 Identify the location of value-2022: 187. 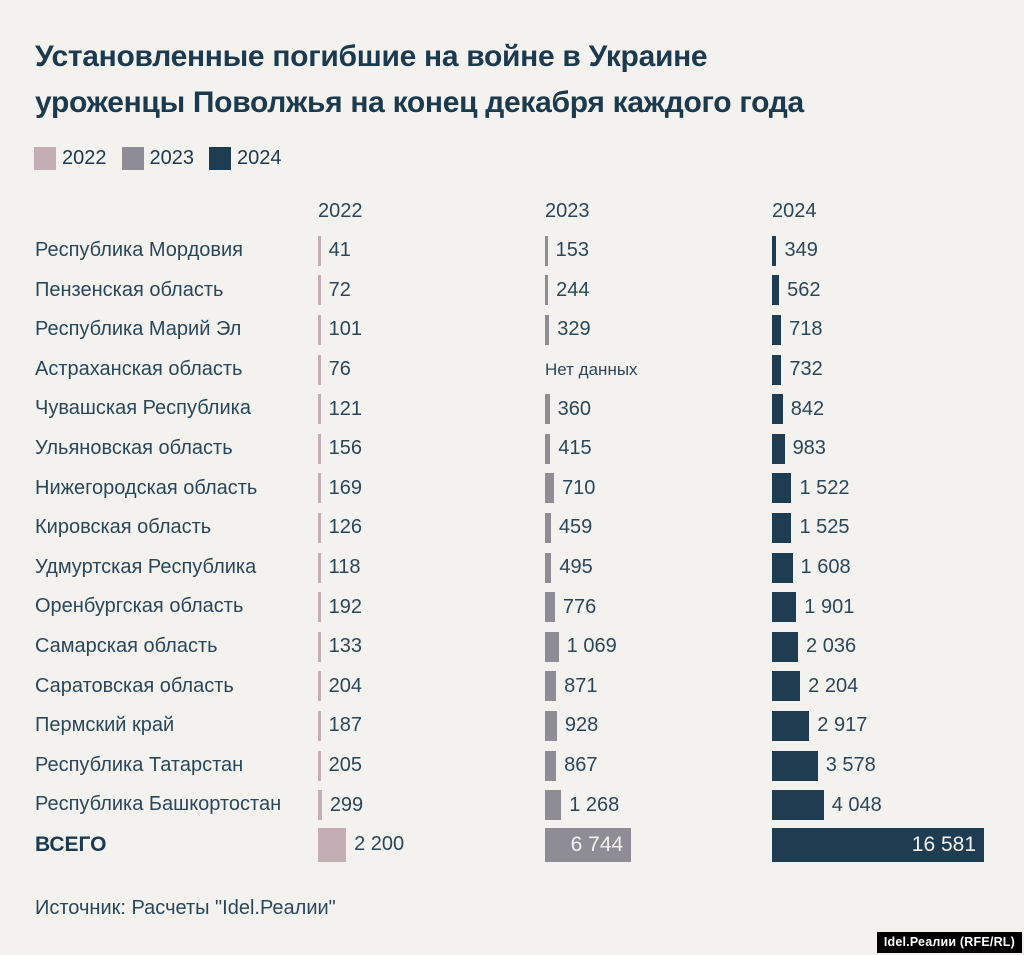
(345, 725).